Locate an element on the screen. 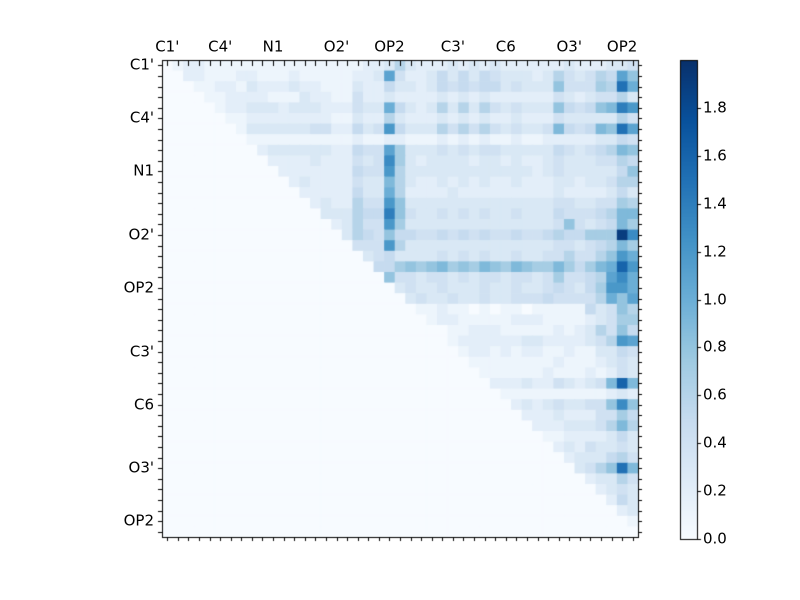 The image size is (800, 600). x-tick-label: C3' is located at coordinates (452, 46).